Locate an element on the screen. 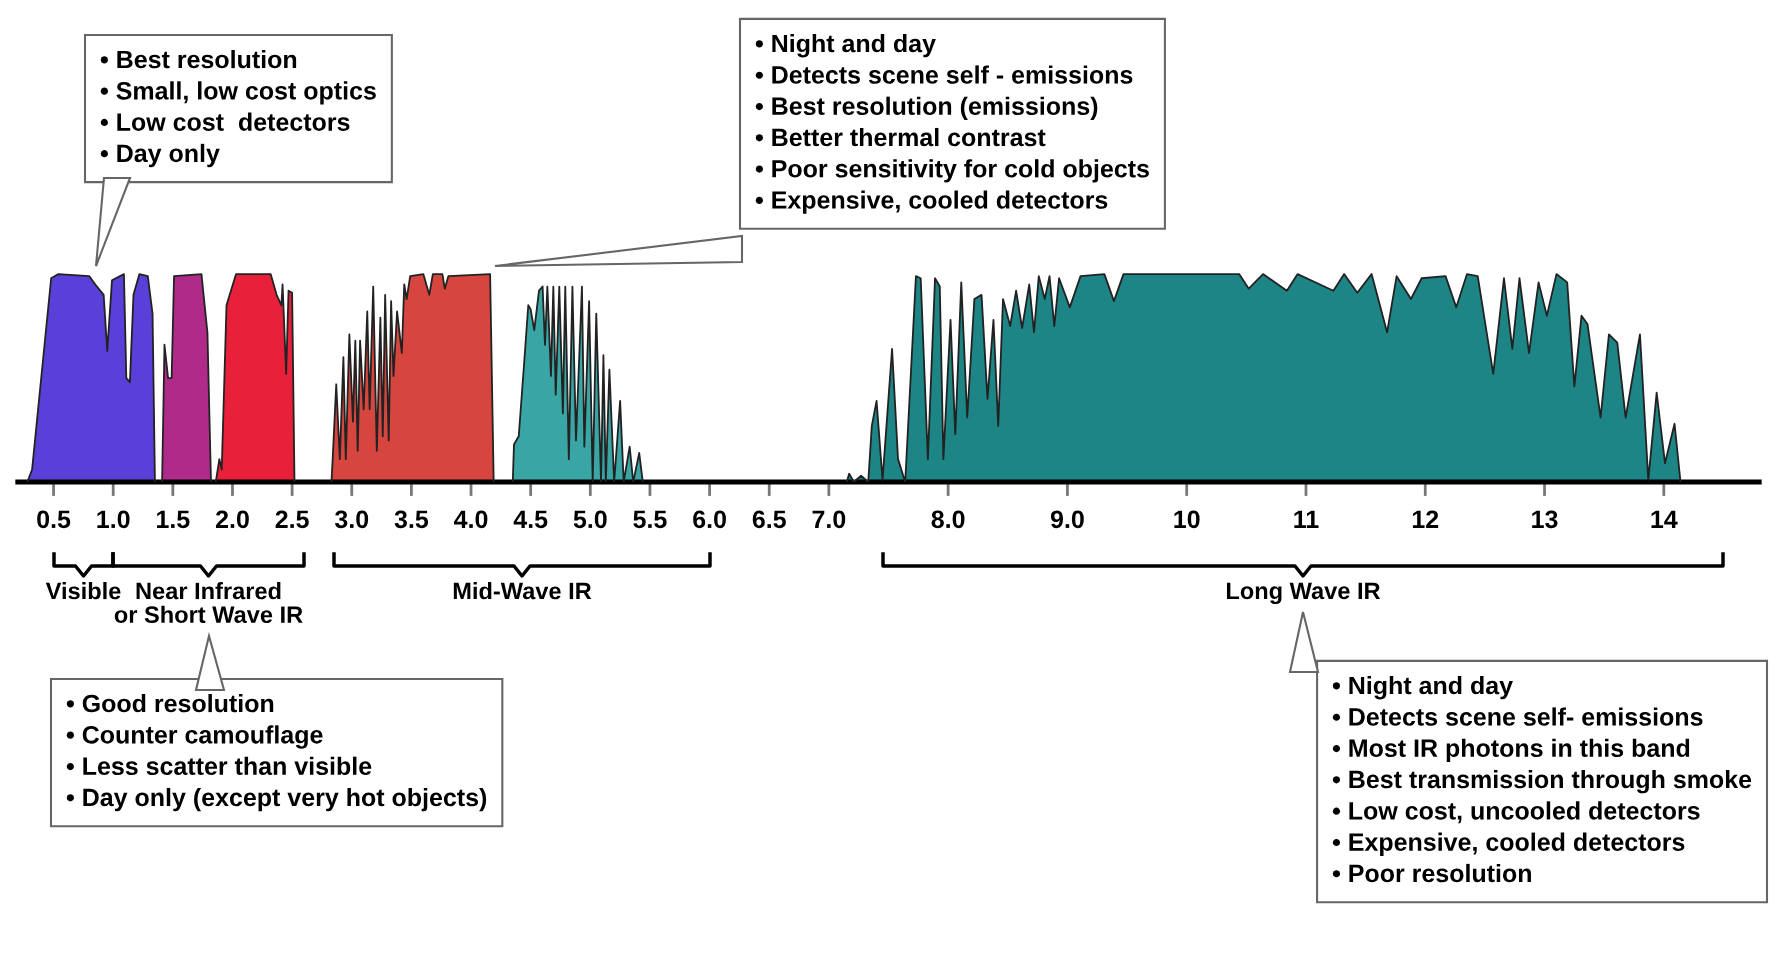 This screenshot has height=964, width=1777. text: Long Wave IR is located at coordinates (1303, 593).